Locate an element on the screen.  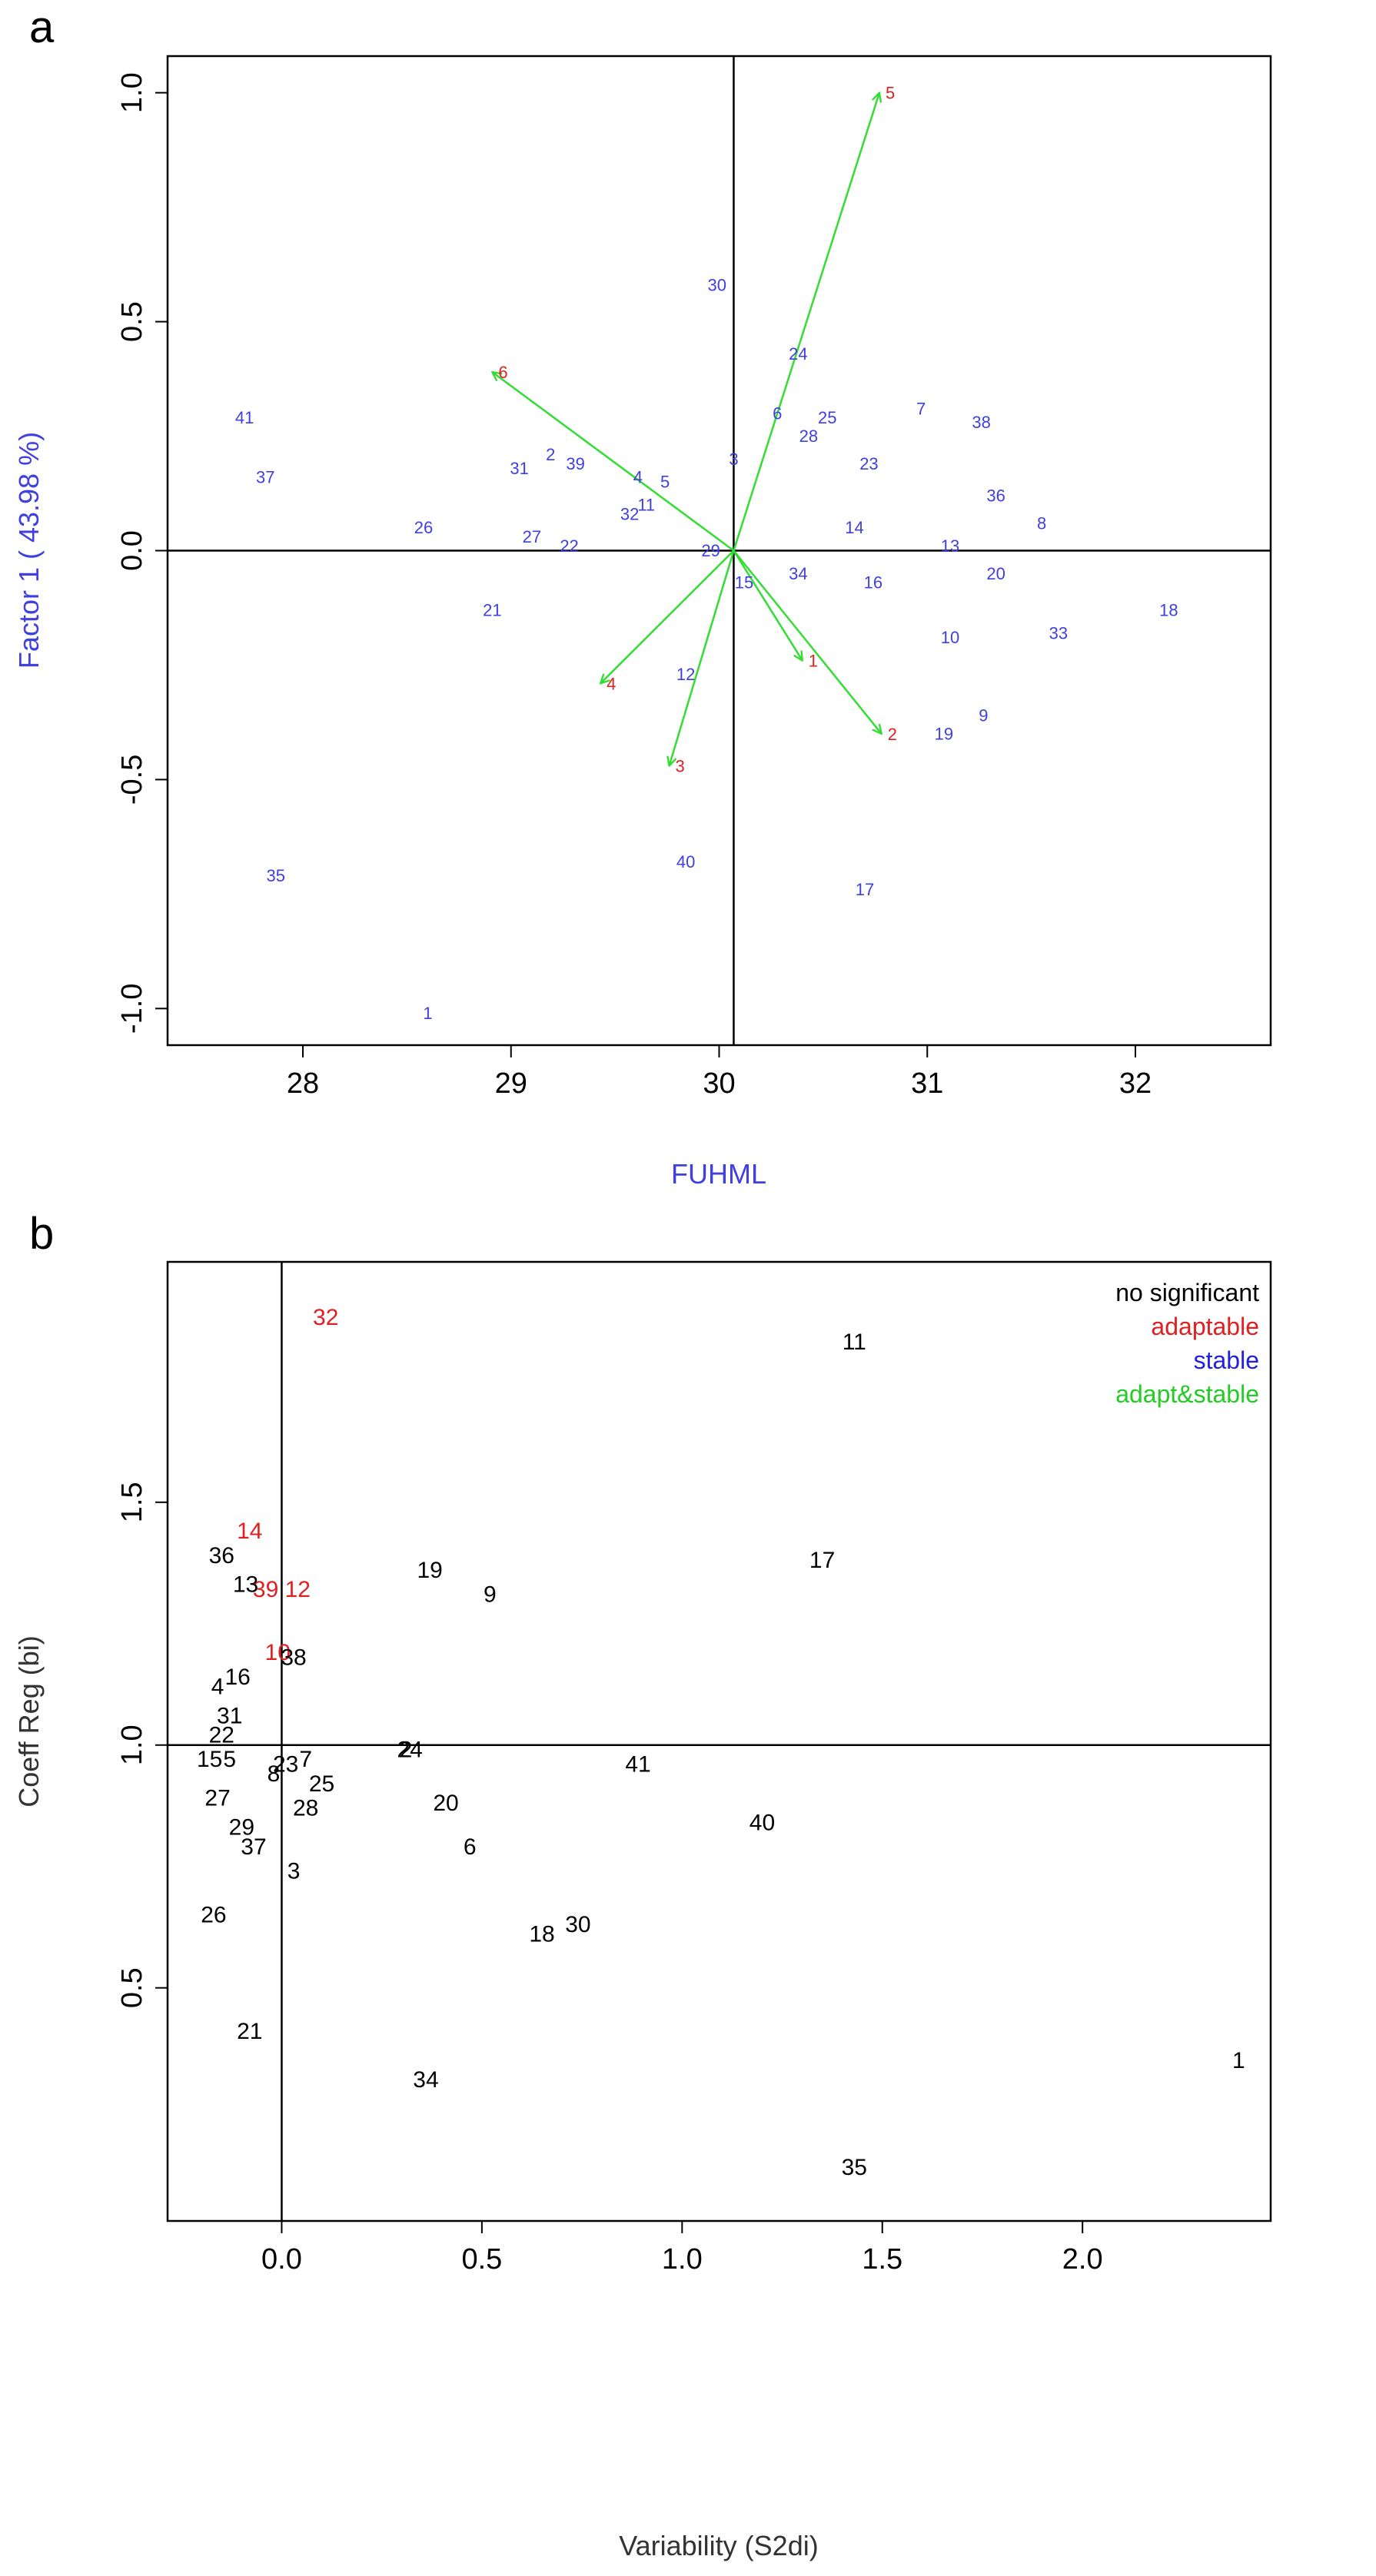
point-label: 1 is located at coordinates (427, 1014).